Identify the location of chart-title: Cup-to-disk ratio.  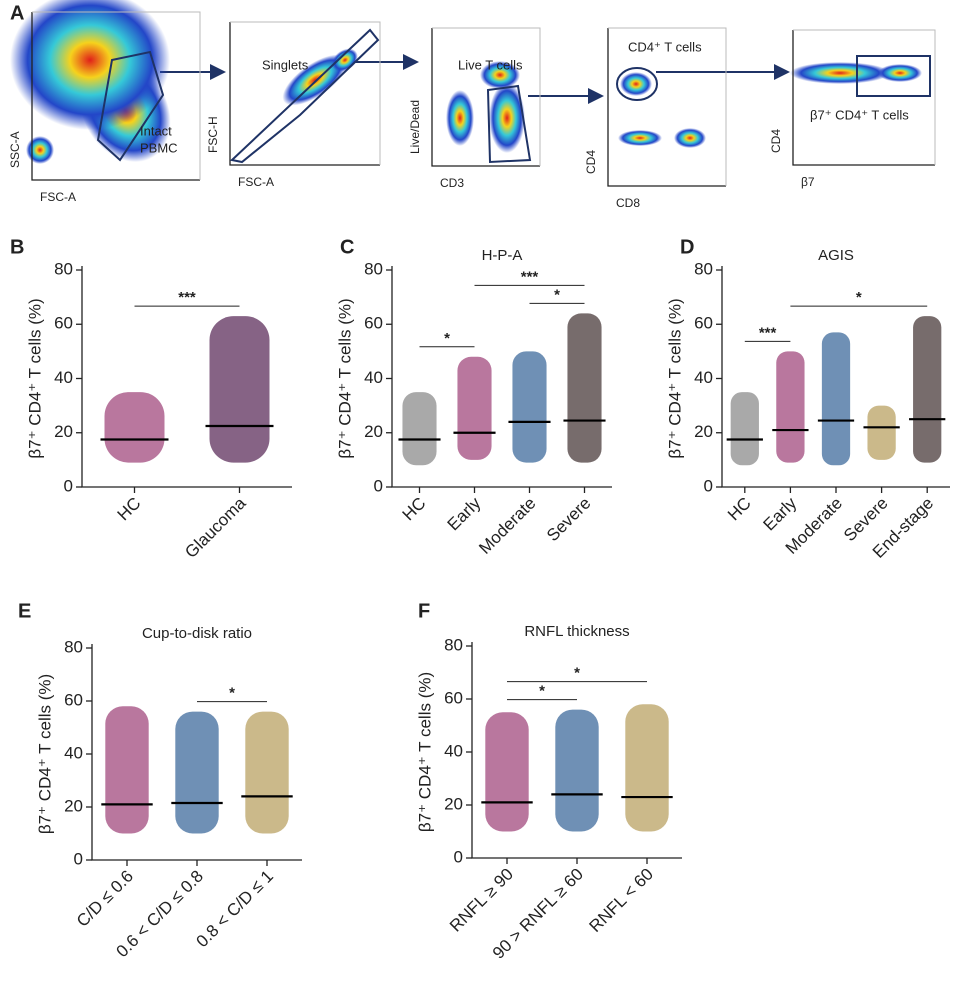
(197, 633).